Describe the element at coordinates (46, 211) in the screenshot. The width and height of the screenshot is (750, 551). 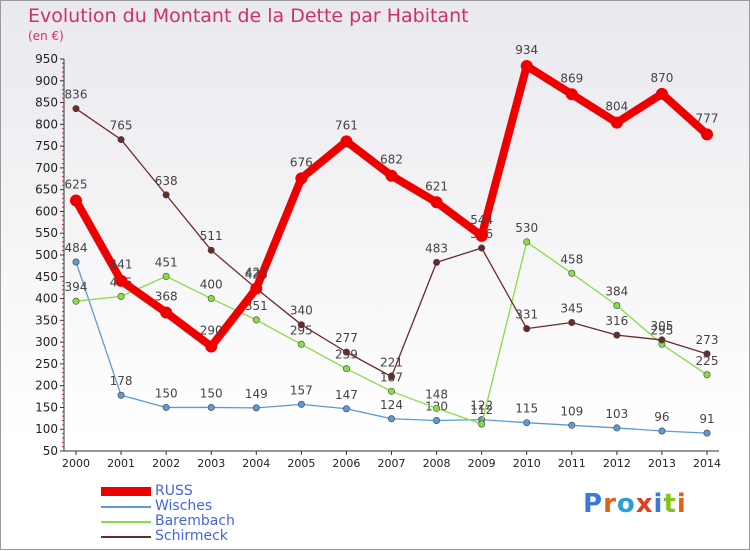
I see `y-tick-label: 600` at that location.